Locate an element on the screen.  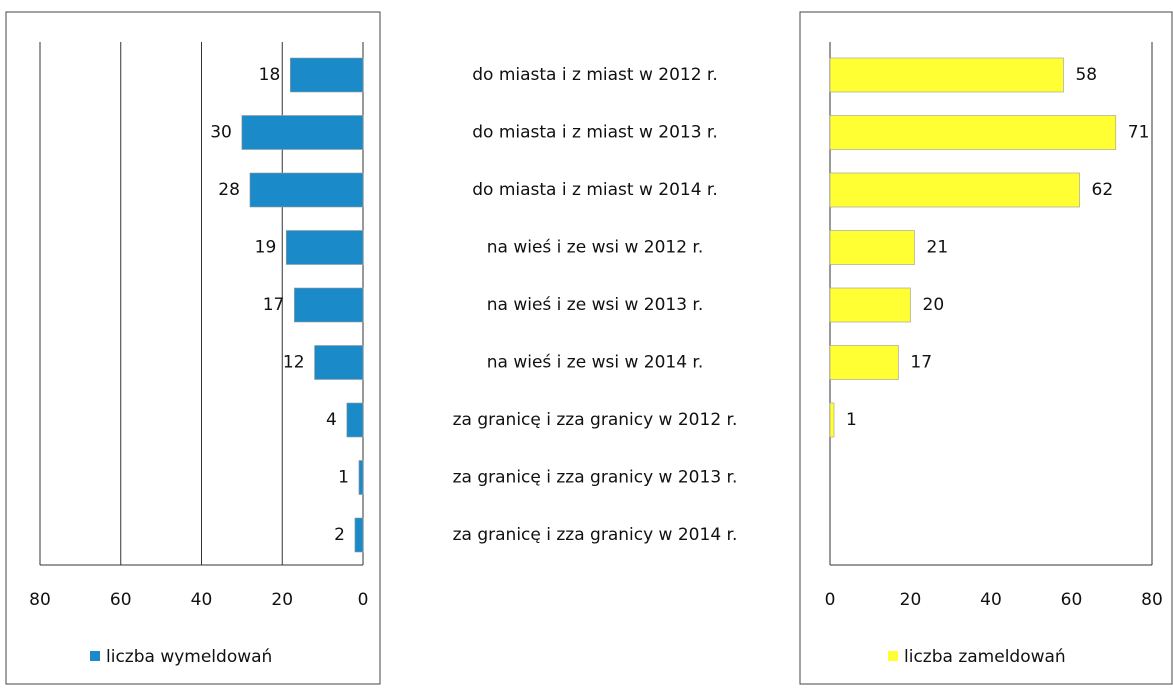
legend-label: liczba wymeldowań is located at coordinates (189, 657).